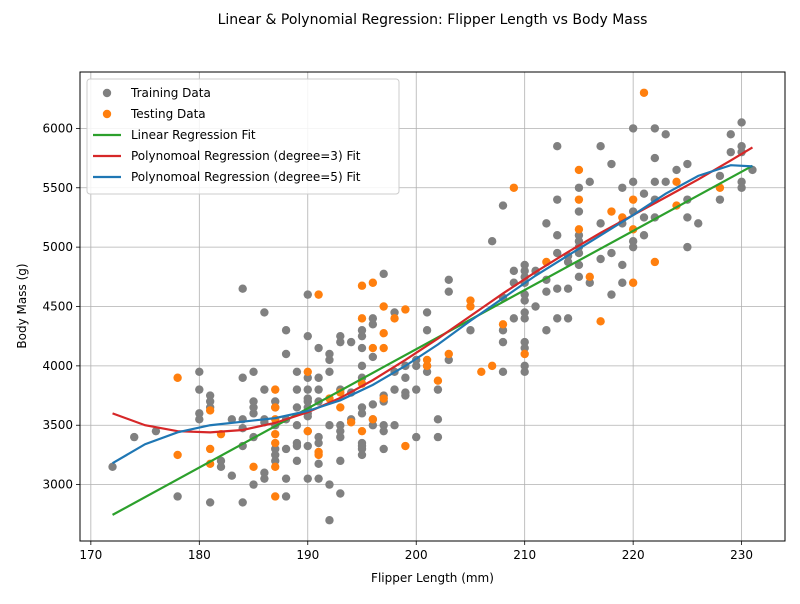 This screenshot has width=800, height=604. What do you see at coordinates (57, 366) in the screenshot?
I see `y-tick-label: 4000` at bounding box center [57, 366].